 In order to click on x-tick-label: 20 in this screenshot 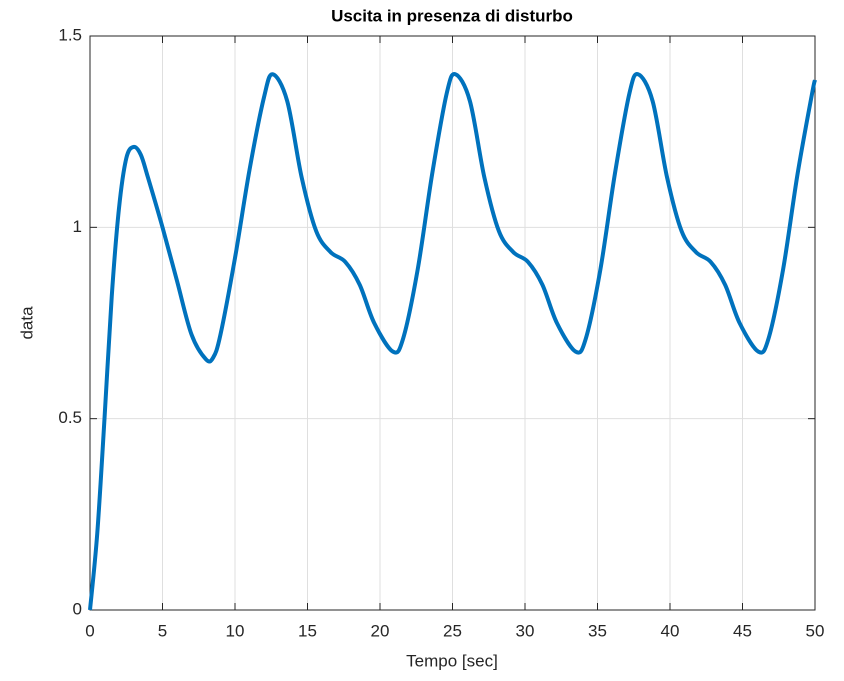, I will do `click(380, 630)`.